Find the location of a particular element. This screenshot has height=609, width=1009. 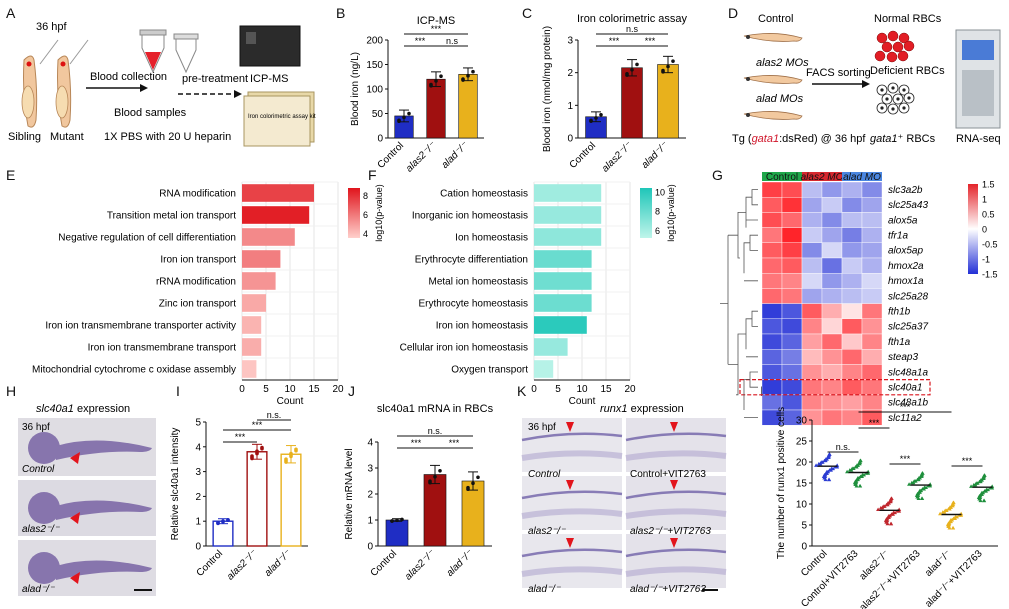

normal-rbc-cluster-icon is located at coordinates (894, 46).